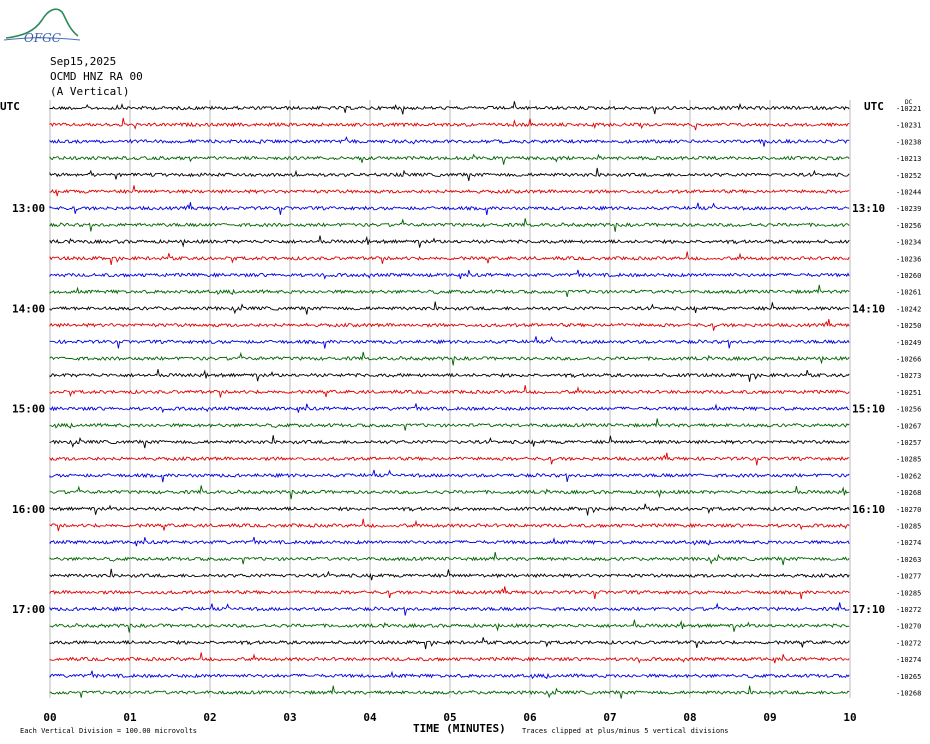  I want to click on left-utc-label: UTC, so click(10, 106).